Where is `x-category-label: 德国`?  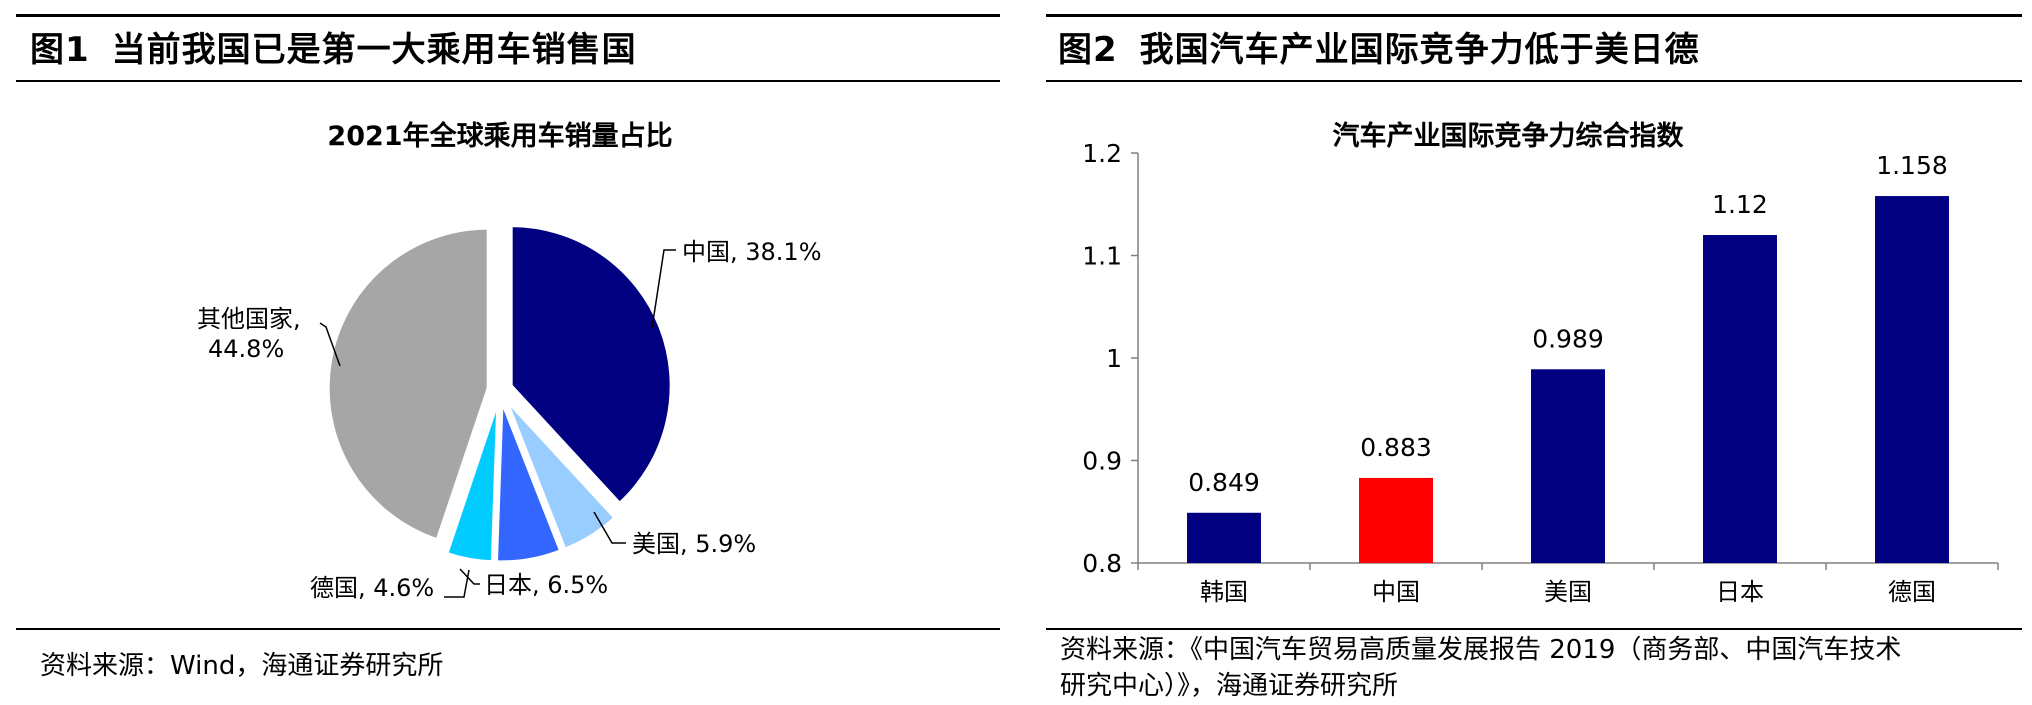 x-category-label: 德国 is located at coordinates (1912, 592).